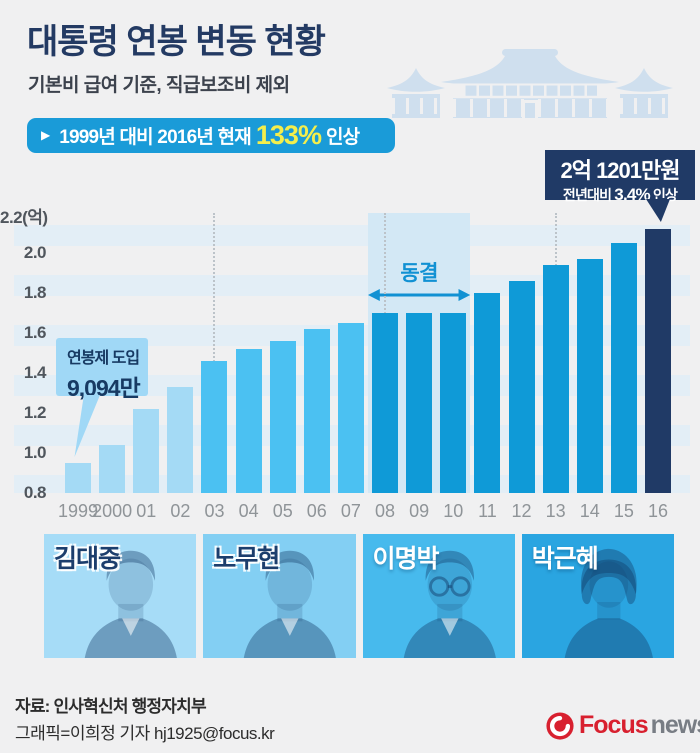 The height and width of the screenshot is (753, 700). Describe the element at coordinates (359, 596) in the screenshot. I see `president-panels: 김대중 노무현 이명박 박근혜` at that location.